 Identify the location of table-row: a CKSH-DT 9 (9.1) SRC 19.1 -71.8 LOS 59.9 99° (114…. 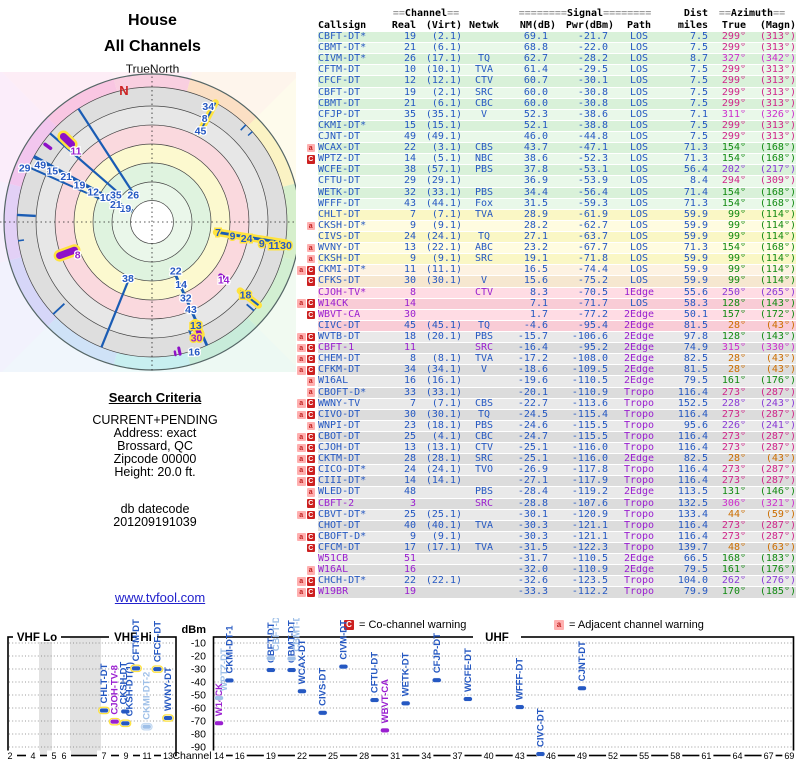
(547, 260).